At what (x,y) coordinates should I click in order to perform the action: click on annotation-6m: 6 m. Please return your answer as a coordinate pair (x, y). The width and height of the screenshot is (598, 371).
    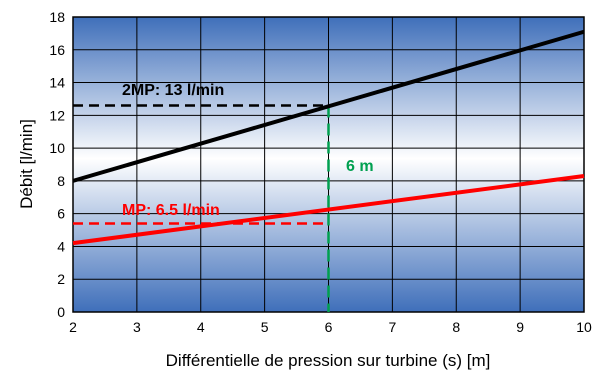
    Looking at the image, I should click on (360, 166).